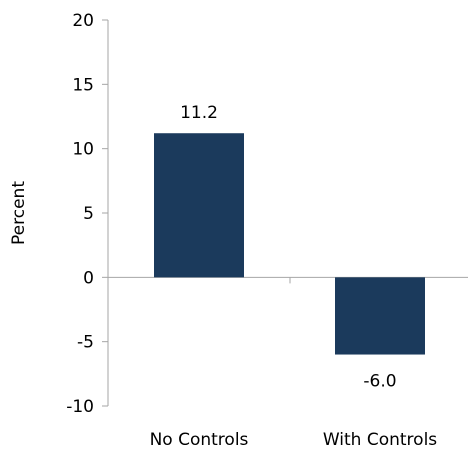 Image resolution: width=468 pixels, height=452 pixels. Describe the element at coordinates (83, 150) in the screenshot. I see `y-tick-label: 10` at that location.